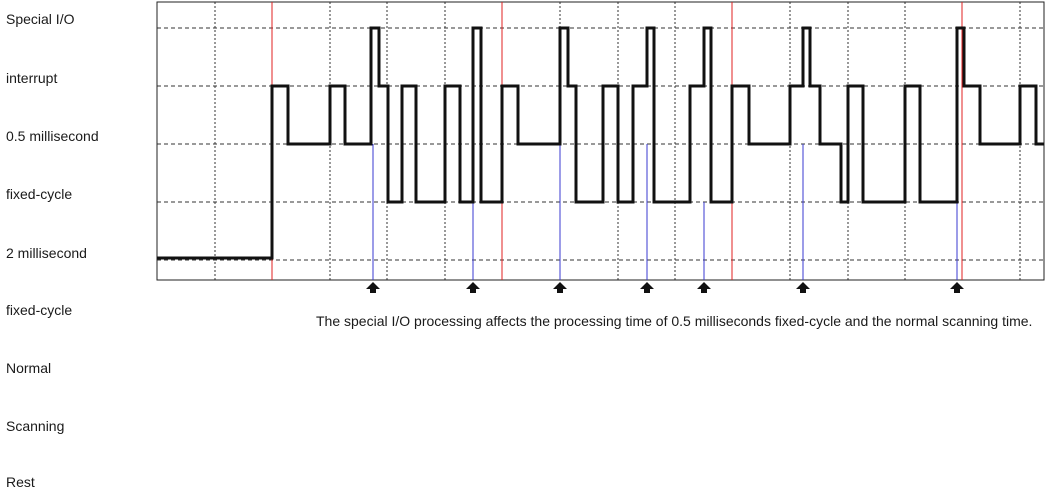 The image size is (1059, 491). I want to click on label-1: interrupt, so click(32, 78).